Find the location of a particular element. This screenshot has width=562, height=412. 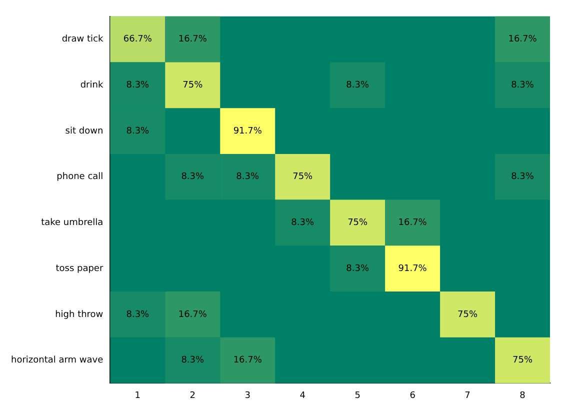

y-tick-label: phone call is located at coordinates (80, 177).